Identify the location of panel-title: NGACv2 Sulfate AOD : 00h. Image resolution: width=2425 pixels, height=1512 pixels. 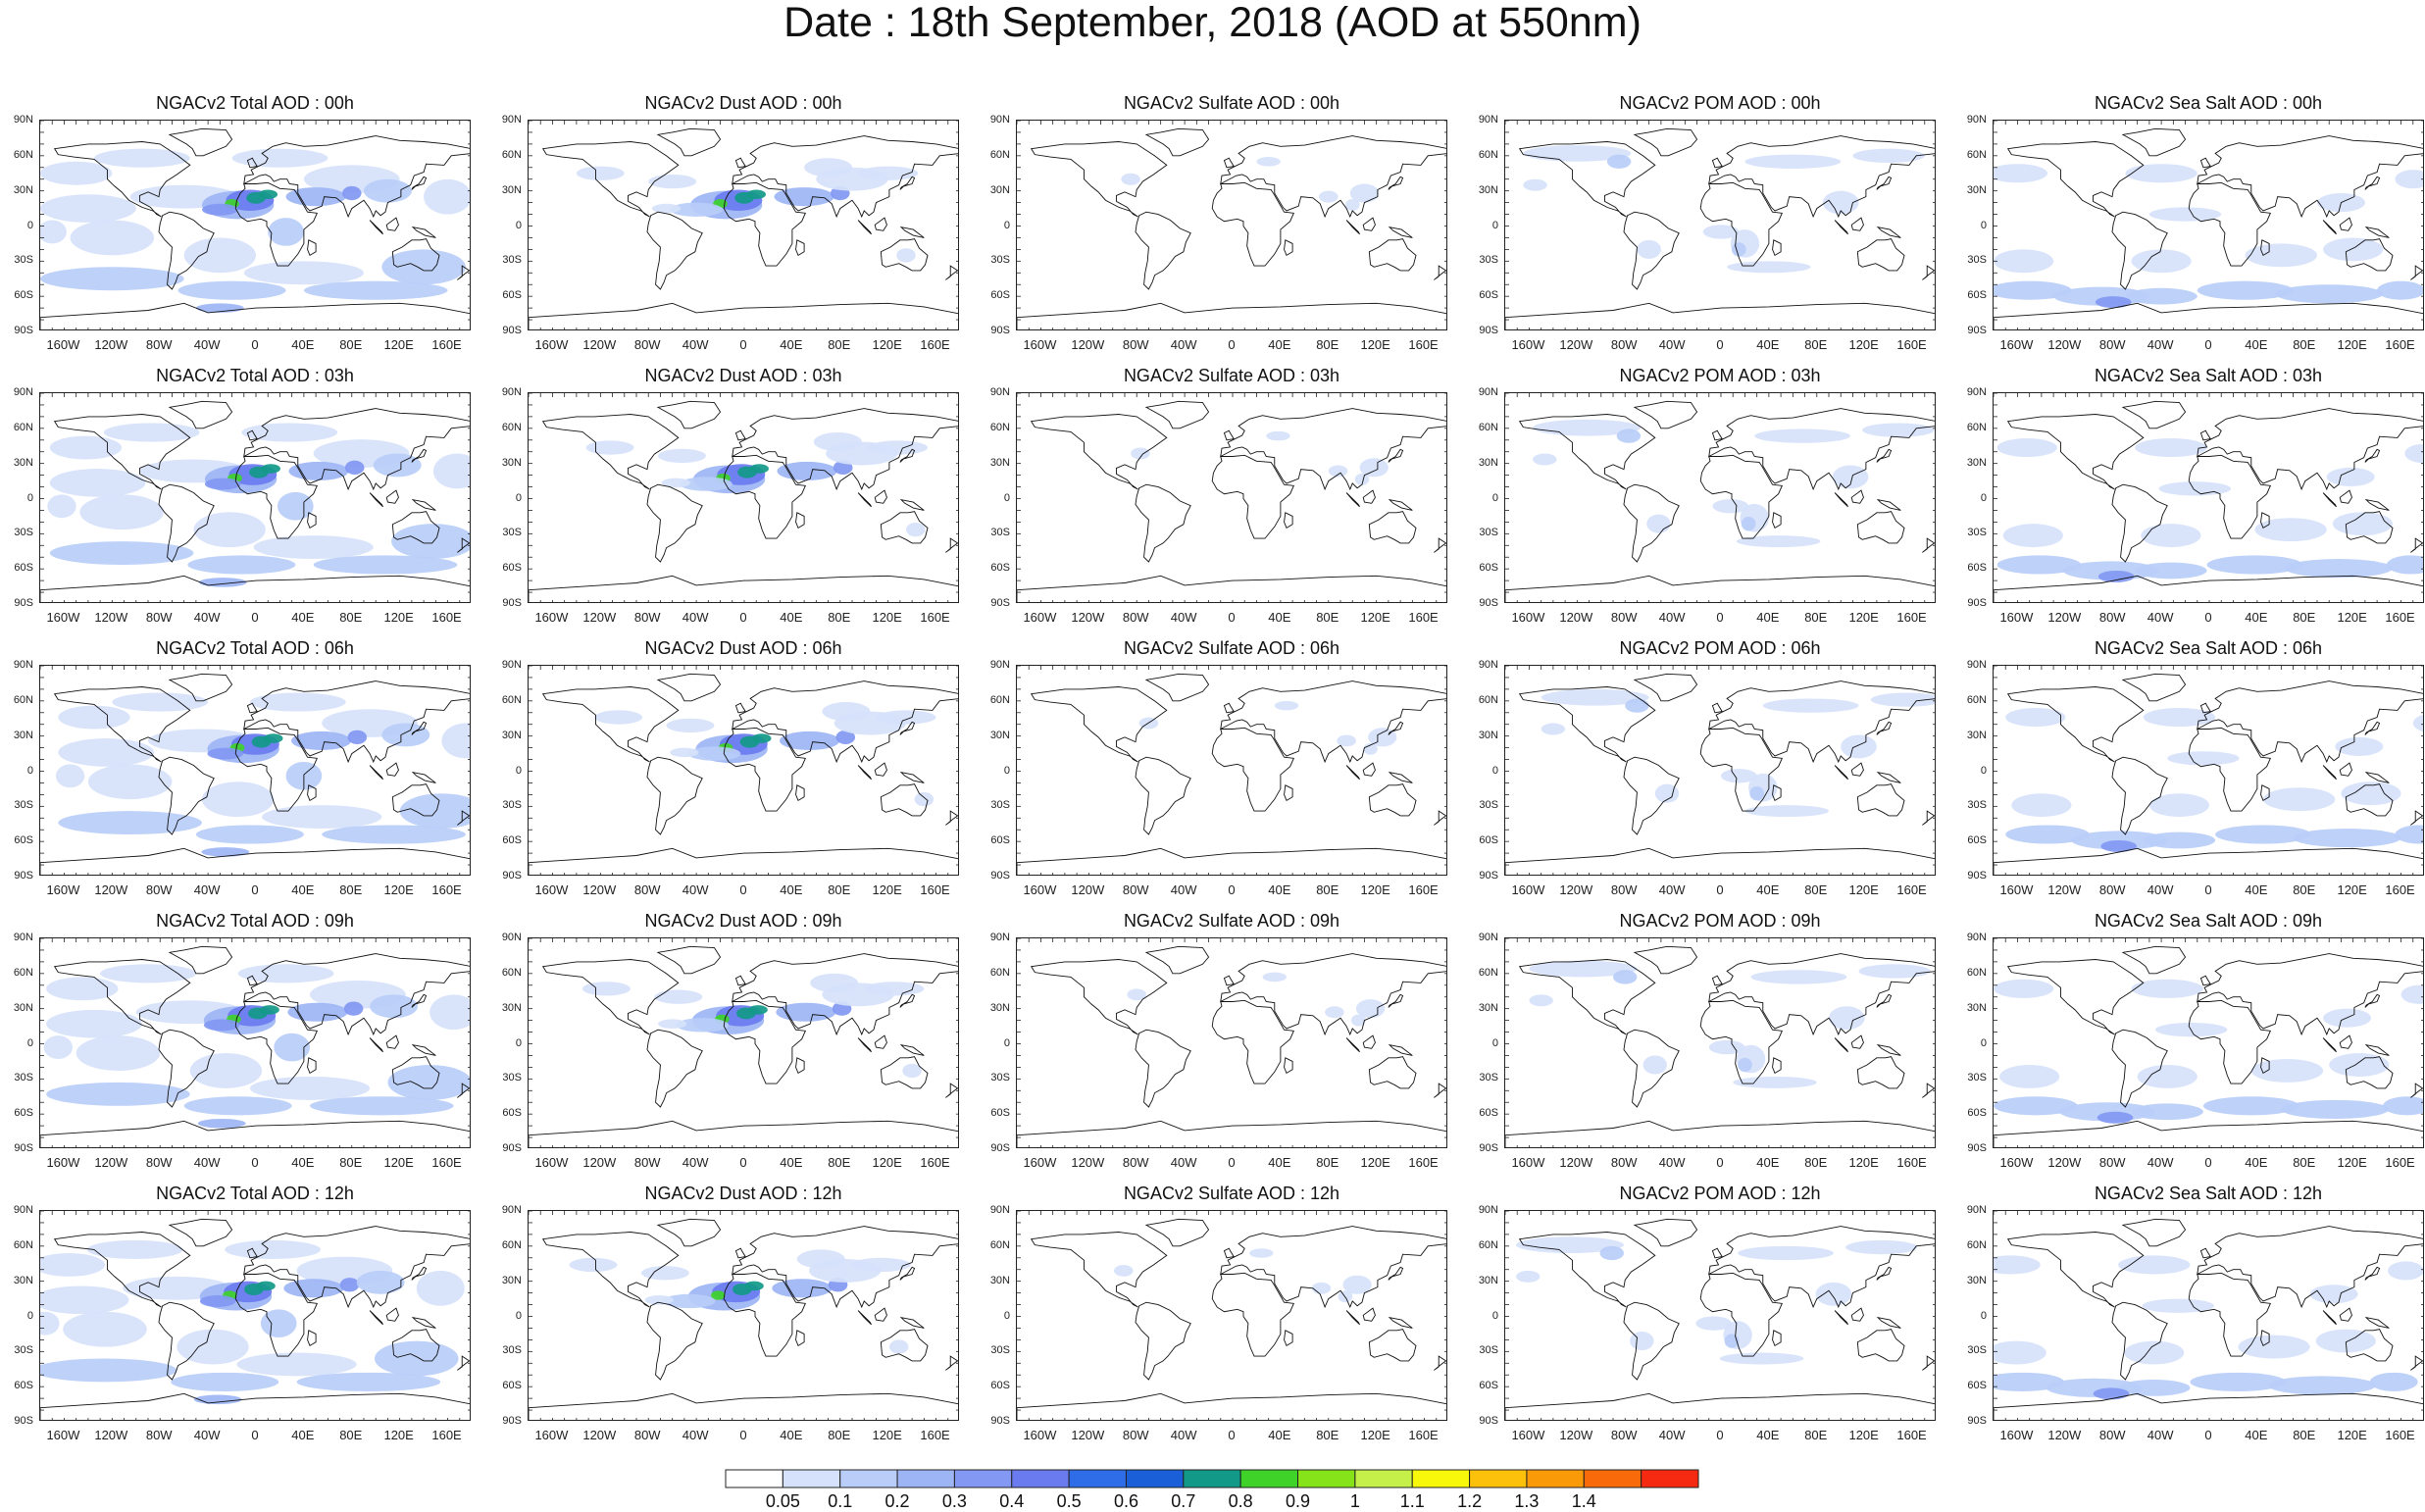
(1231, 103).